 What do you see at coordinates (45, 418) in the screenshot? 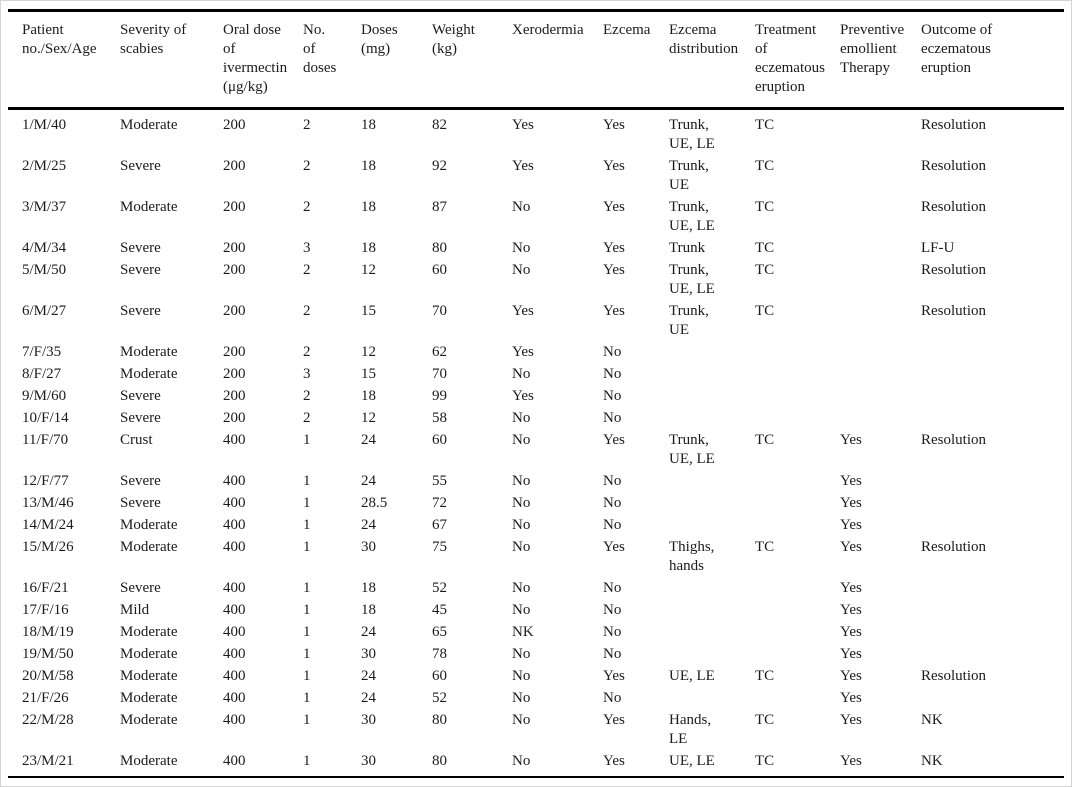
I see `cell-patient-no-sex-age: 10/F/14` at bounding box center [45, 418].